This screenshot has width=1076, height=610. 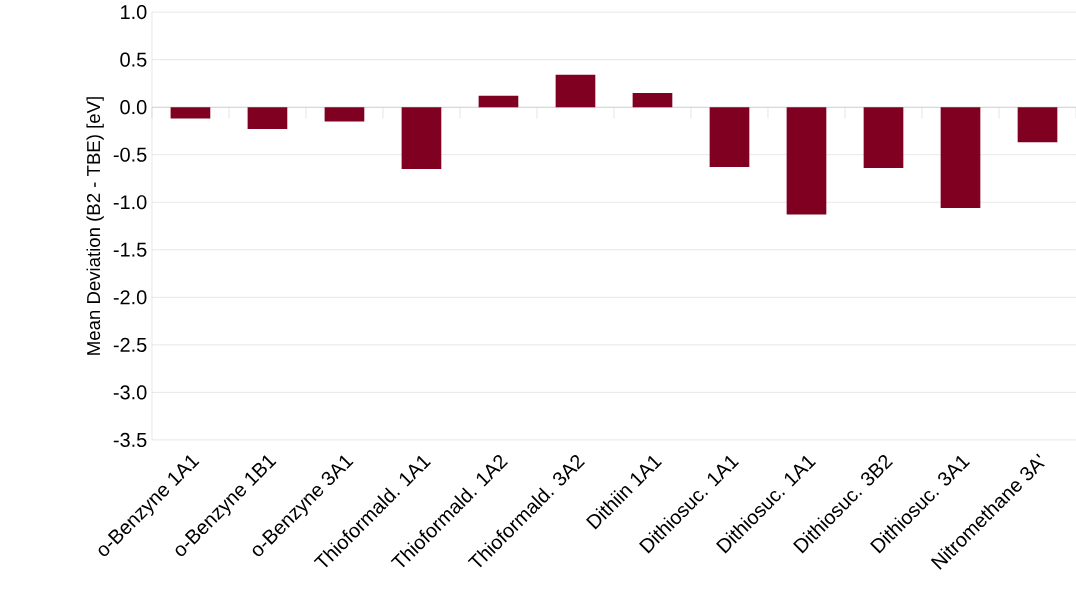 I want to click on y-tick-label: -0.5, so click(x=130, y=154).